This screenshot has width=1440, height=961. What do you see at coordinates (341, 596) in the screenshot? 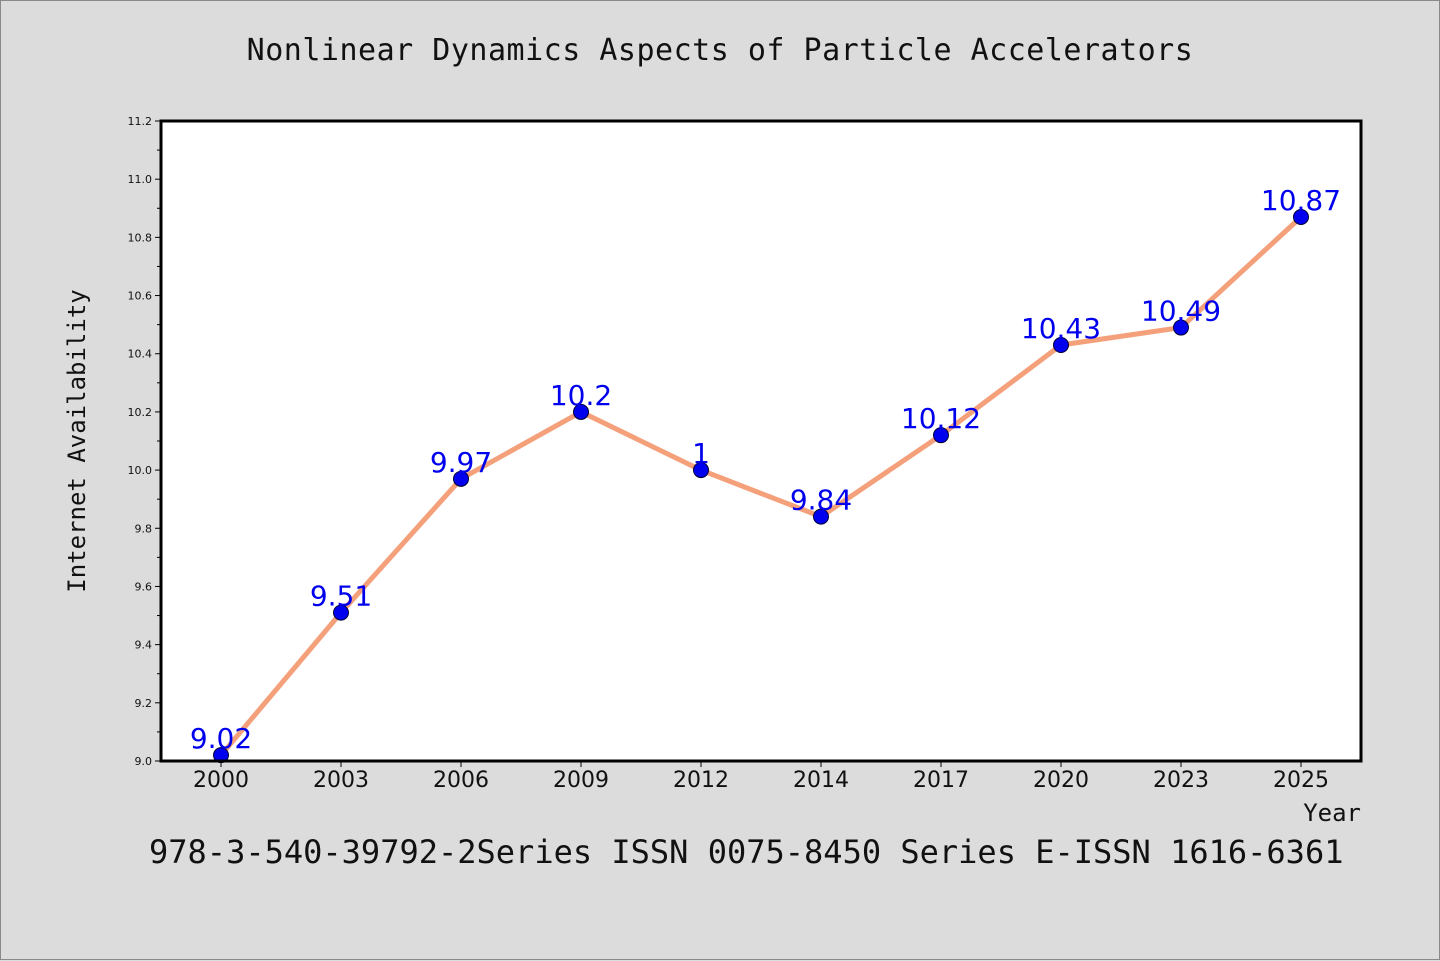
I see `data-label: 9.51` at bounding box center [341, 596].